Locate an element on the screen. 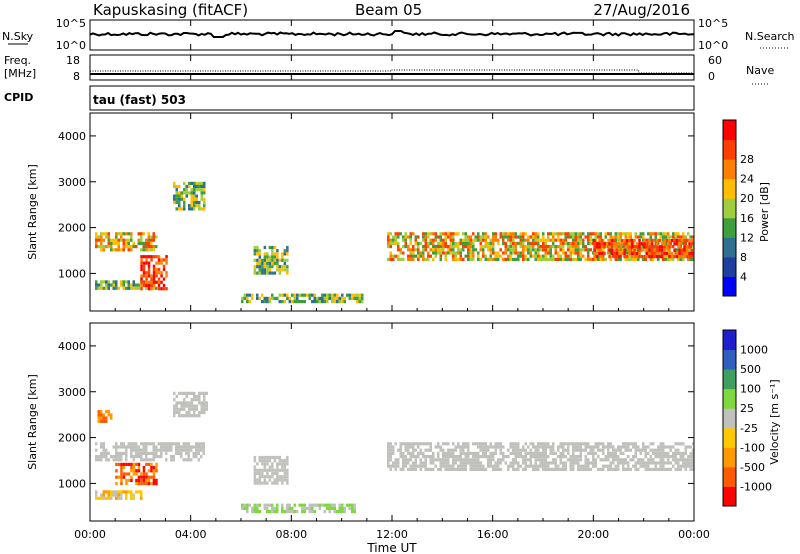 This screenshot has height=554, width=800. velocity-ytick-label: 3000 is located at coordinates (72, 392).